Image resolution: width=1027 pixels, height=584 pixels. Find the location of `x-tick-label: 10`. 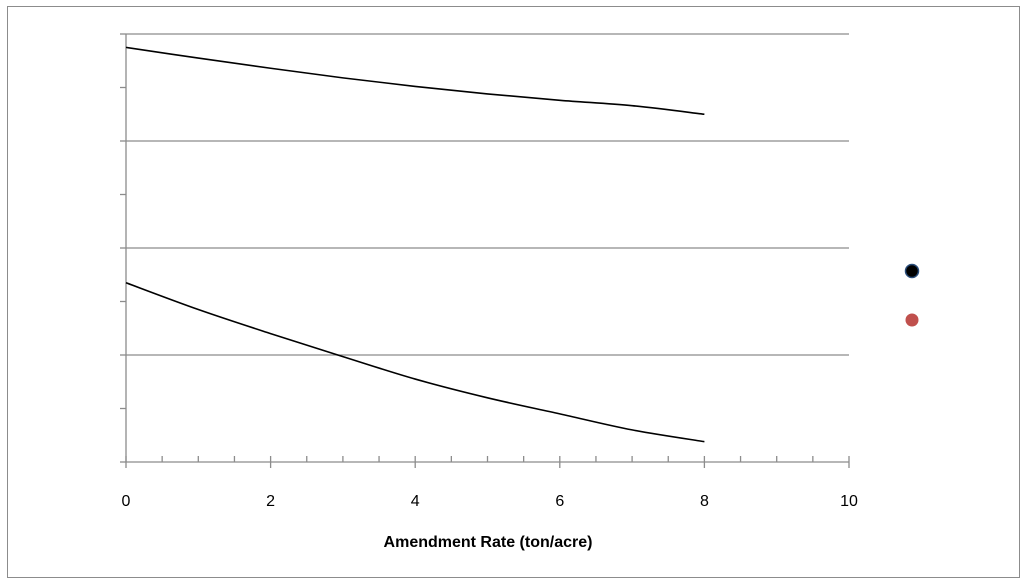

x-tick-label: 10 is located at coordinates (849, 501).